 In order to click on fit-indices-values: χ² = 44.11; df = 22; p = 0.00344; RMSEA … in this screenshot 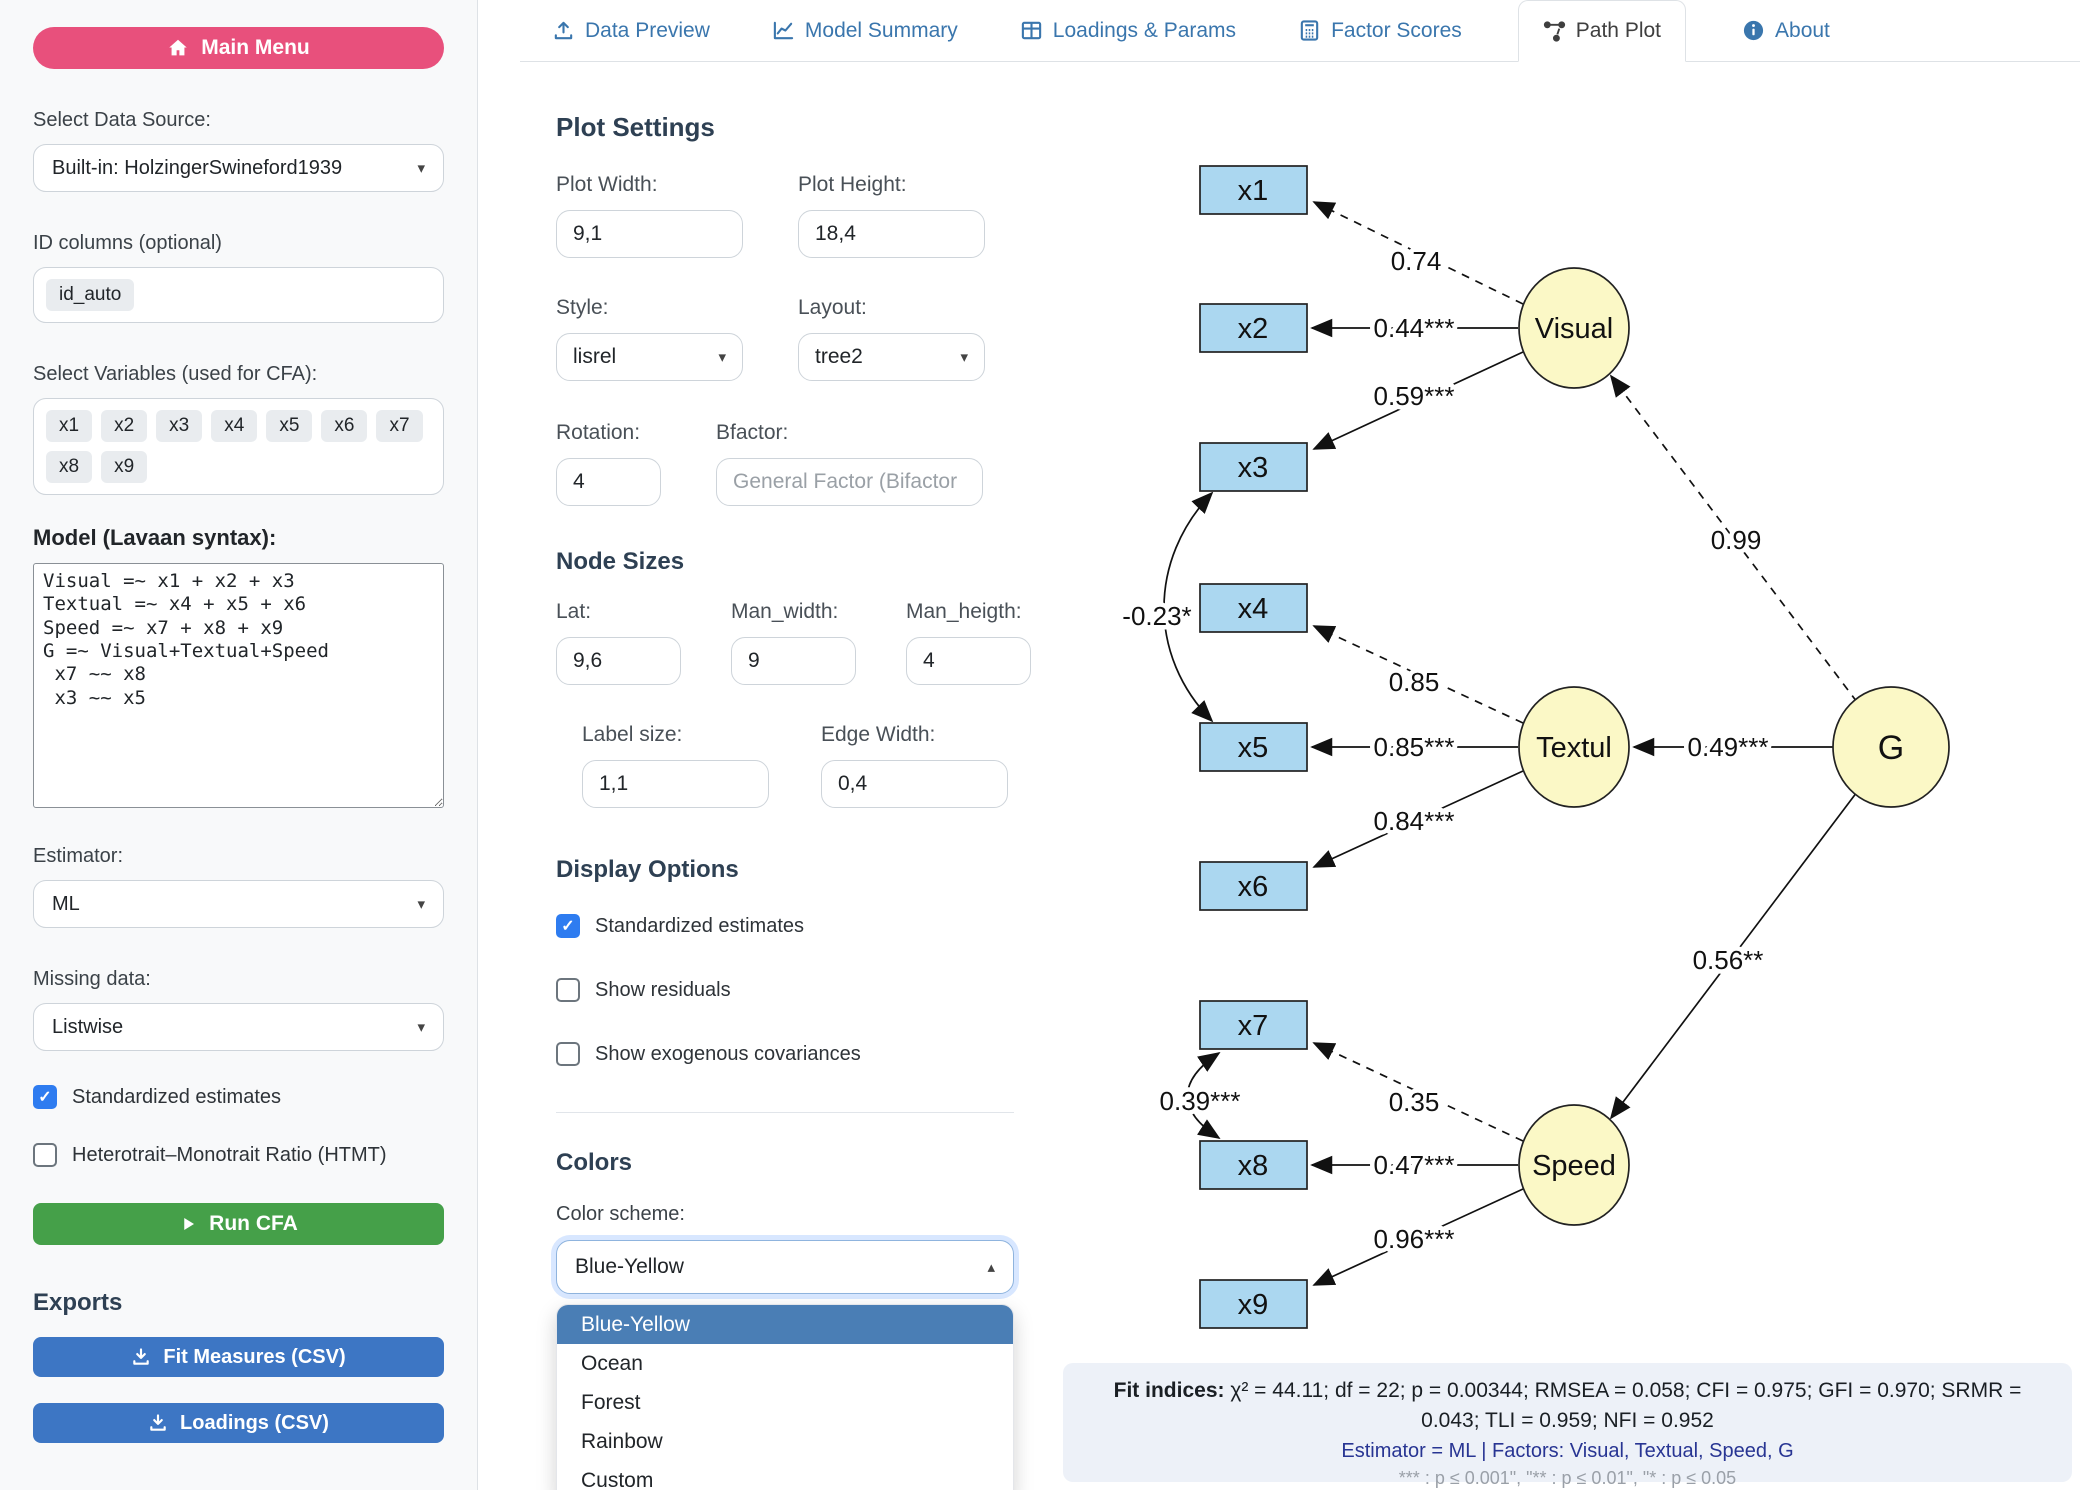, I will do `click(1623, 1406)`.